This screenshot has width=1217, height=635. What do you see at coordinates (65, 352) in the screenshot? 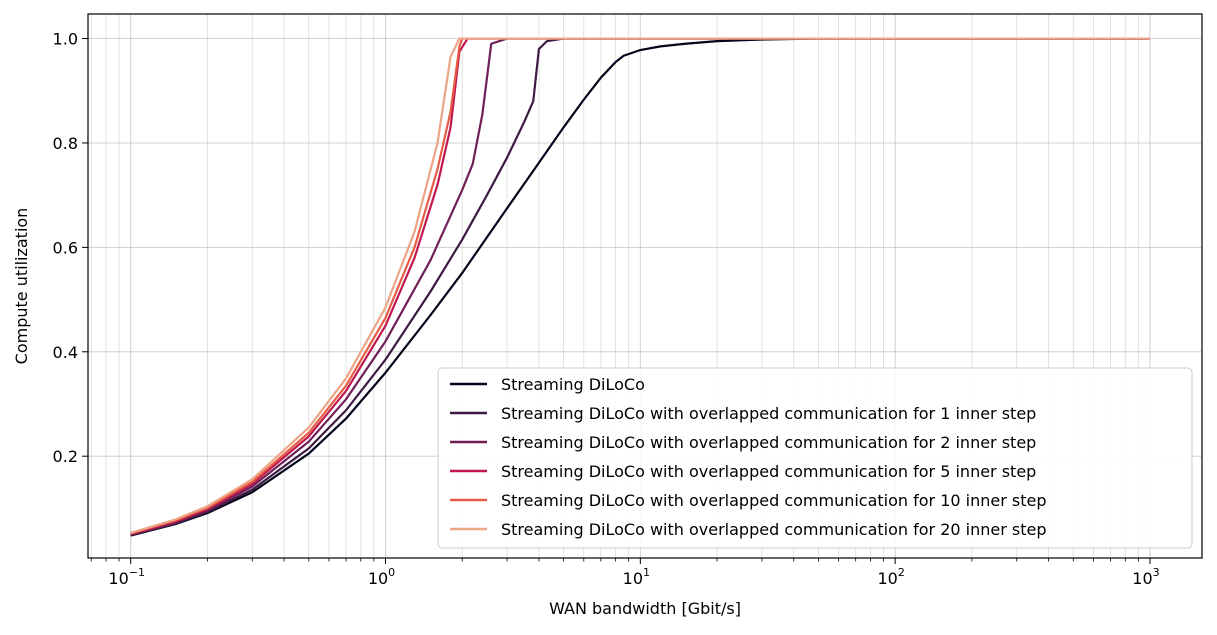
I see `y-tick-label: 0.4` at bounding box center [65, 352].